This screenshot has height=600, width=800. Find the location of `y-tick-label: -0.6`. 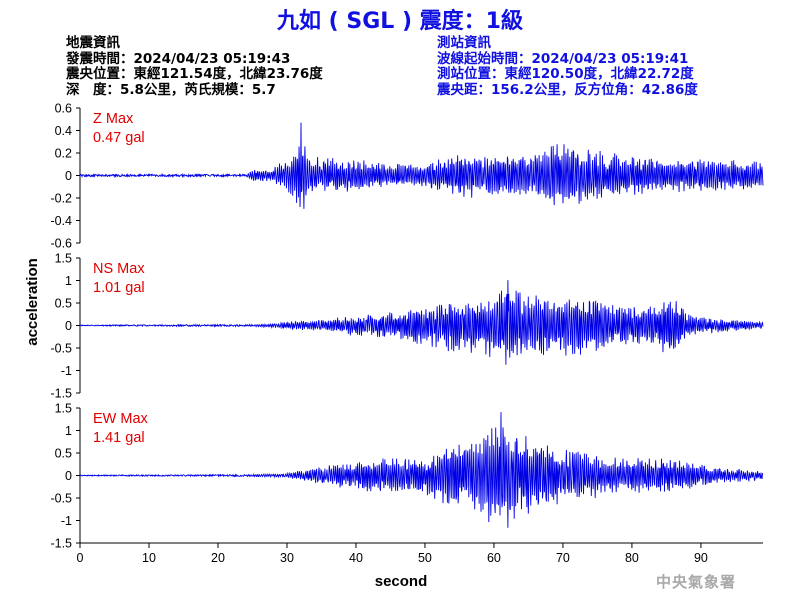

y-tick-label: -0.6 is located at coordinates (61, 244).